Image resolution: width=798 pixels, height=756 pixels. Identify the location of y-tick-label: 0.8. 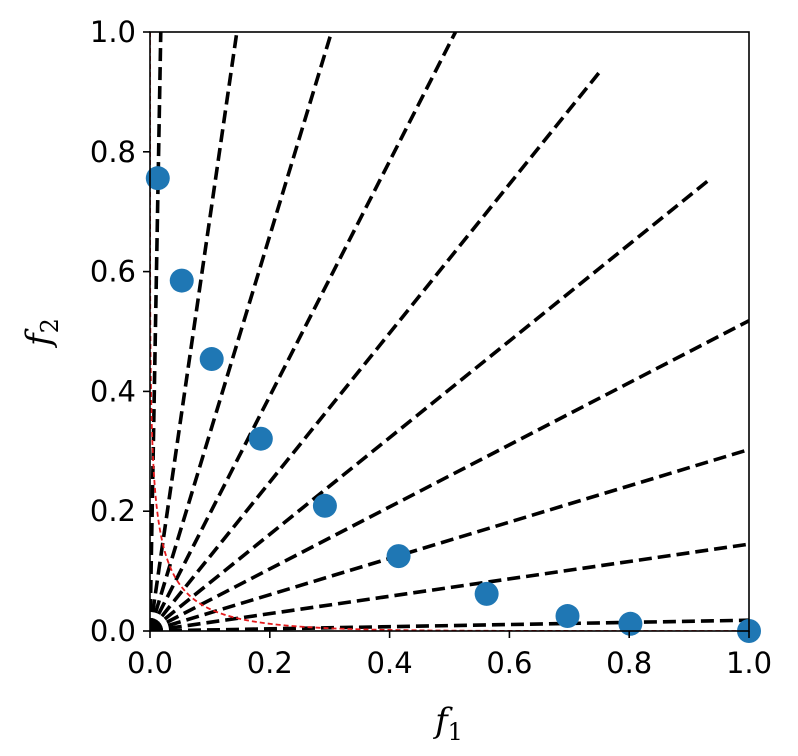
(113, 152).